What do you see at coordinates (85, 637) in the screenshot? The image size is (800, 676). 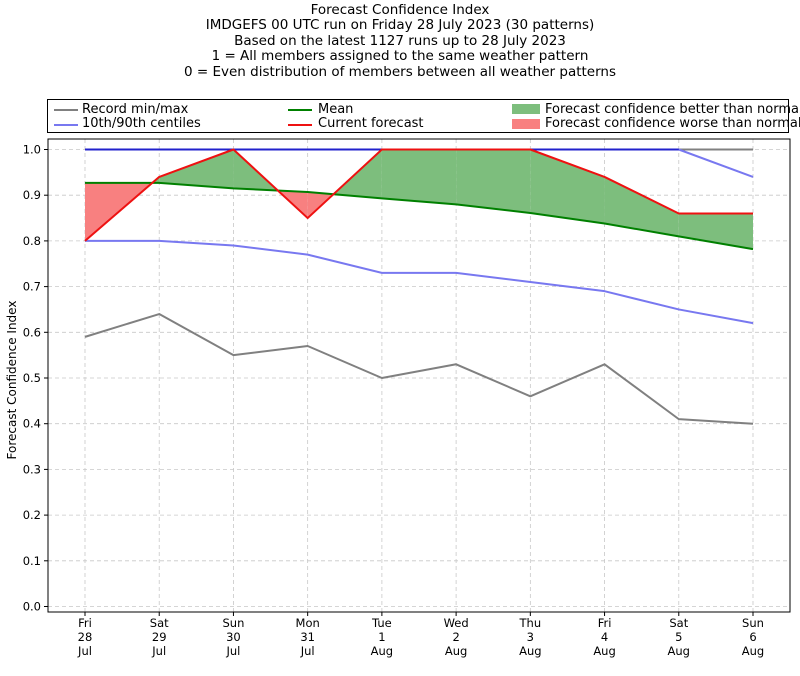 I see `x-tick-label: 28` at bounding box center [85, 637].